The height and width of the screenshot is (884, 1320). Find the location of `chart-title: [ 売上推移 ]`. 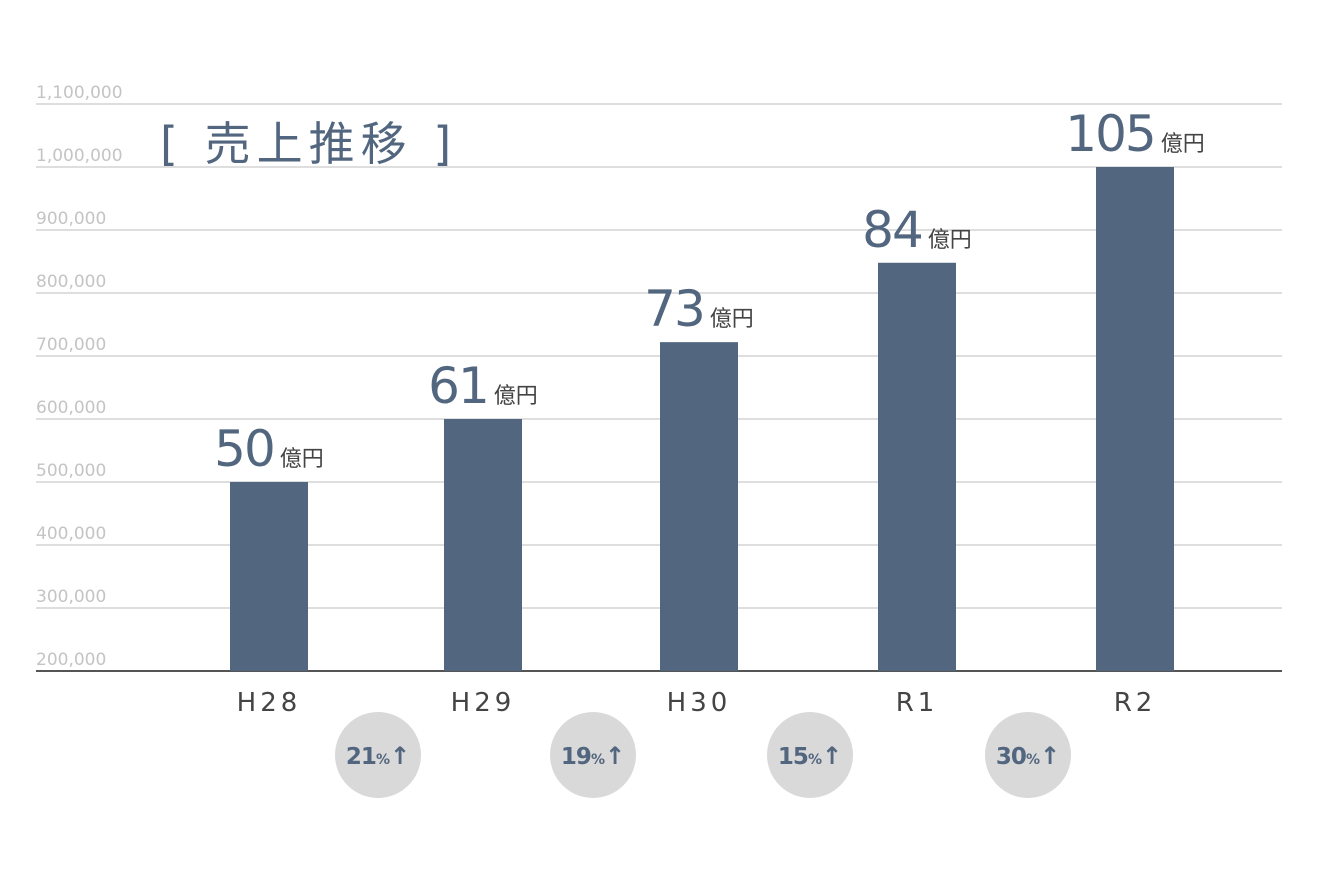

chart-title: [ 売上推移 ] is located at coordinates (308, 144).